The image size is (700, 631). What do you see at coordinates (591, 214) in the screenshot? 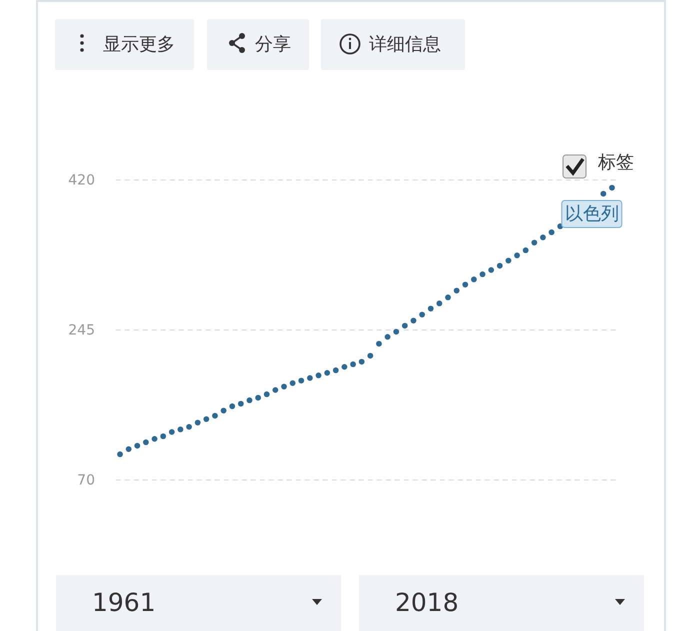
I see `series-label: 以色列` at bounding box center [591, 214].